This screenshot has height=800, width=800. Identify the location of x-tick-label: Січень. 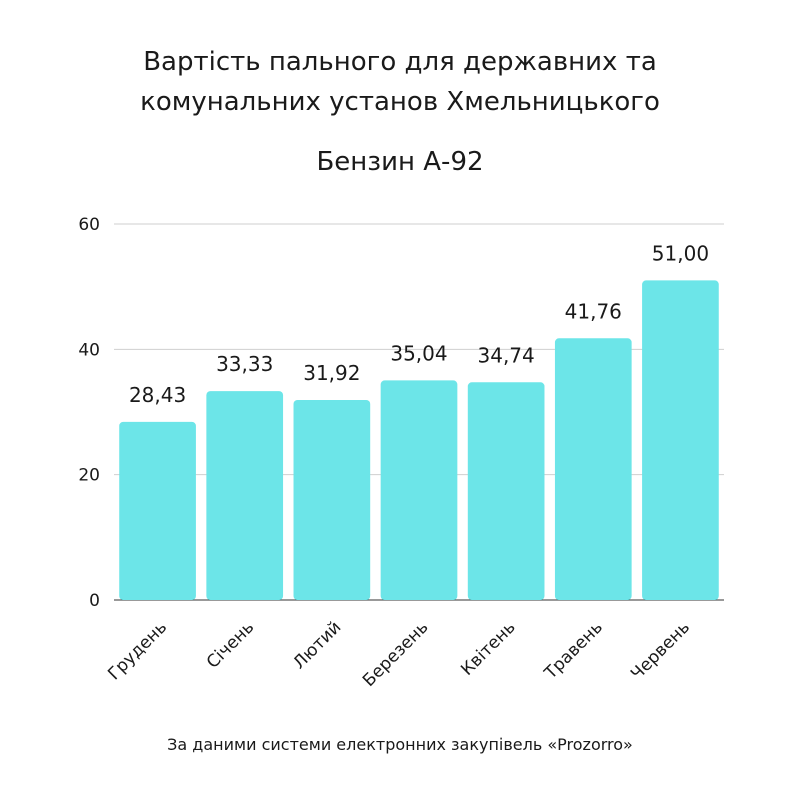
(230, 644).